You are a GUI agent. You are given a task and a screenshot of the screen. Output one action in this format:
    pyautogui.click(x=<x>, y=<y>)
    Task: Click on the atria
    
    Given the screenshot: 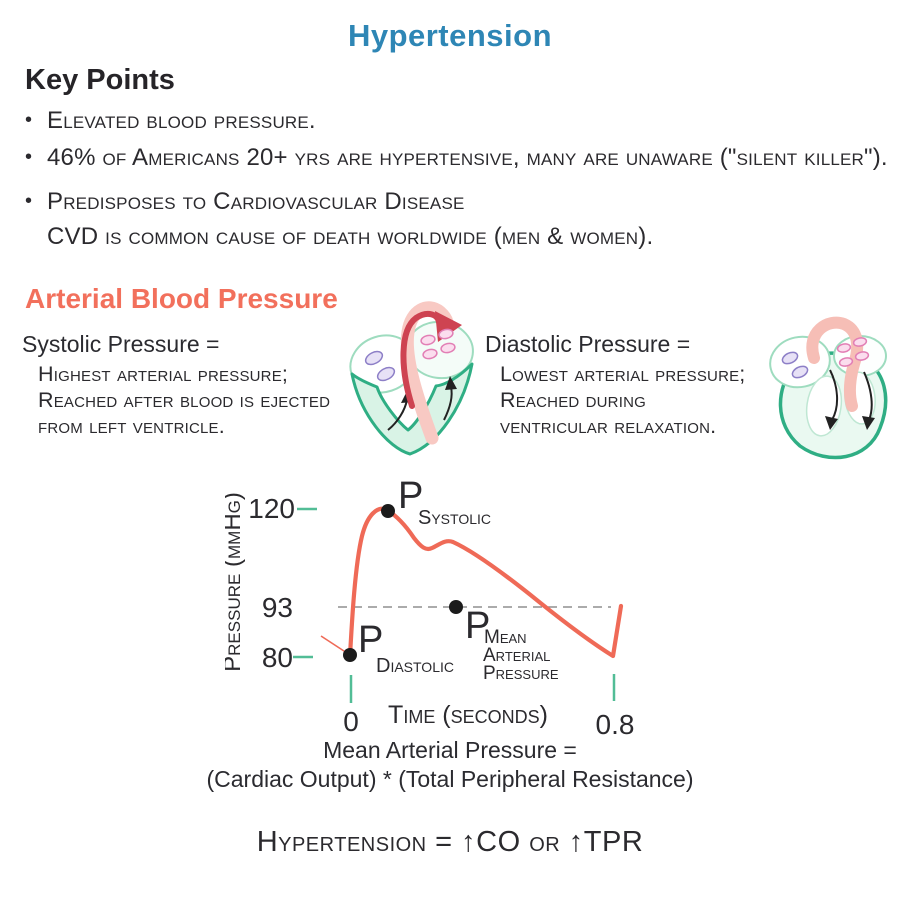 What is the action you would take?
    pyautogui.click(x=411, y=357)
    